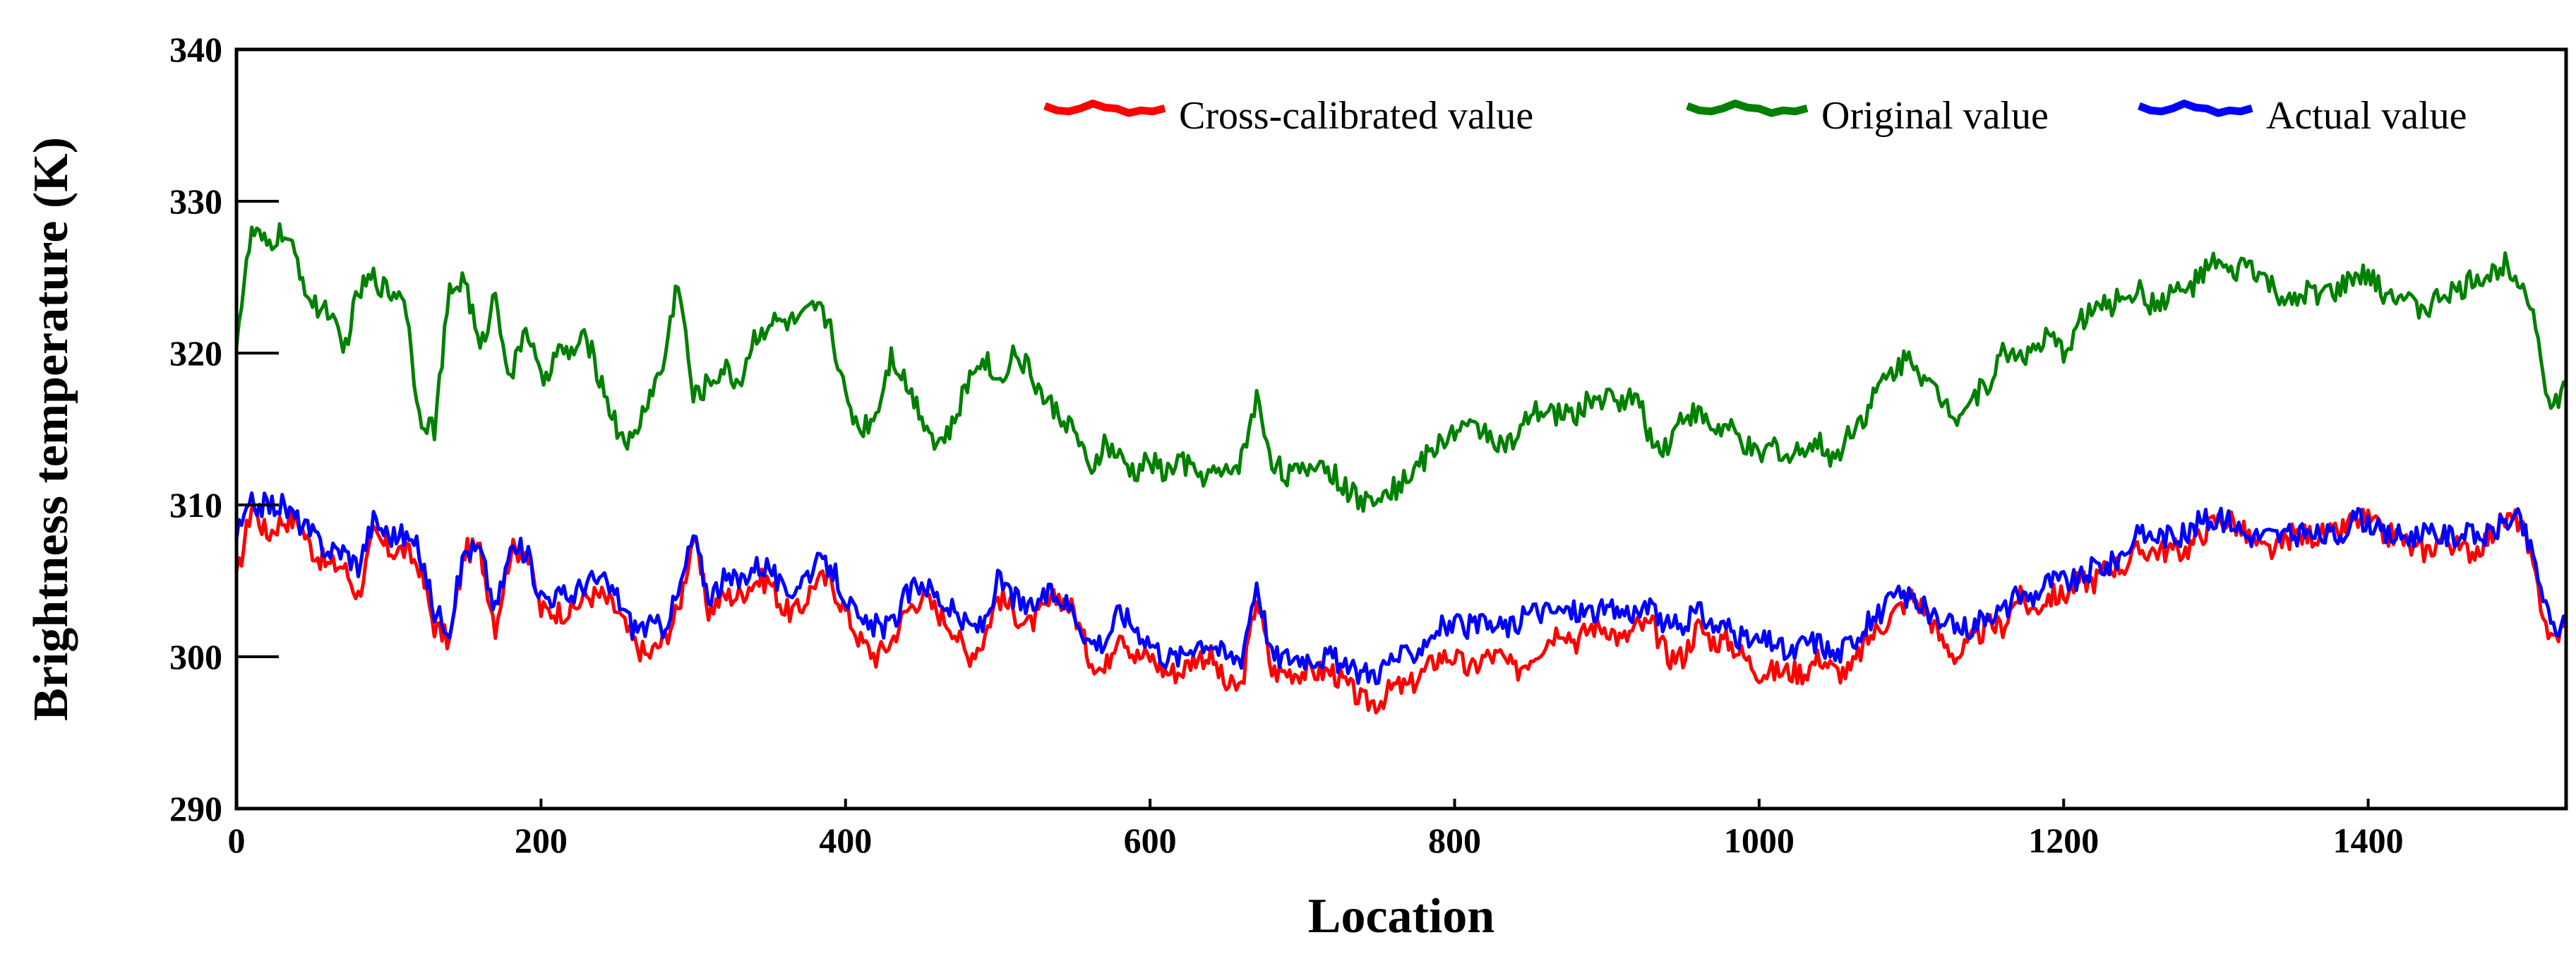 The height and width of the screenshot is (959, 2576). I want to click on y-tick-label: 320, so click(195, 353).